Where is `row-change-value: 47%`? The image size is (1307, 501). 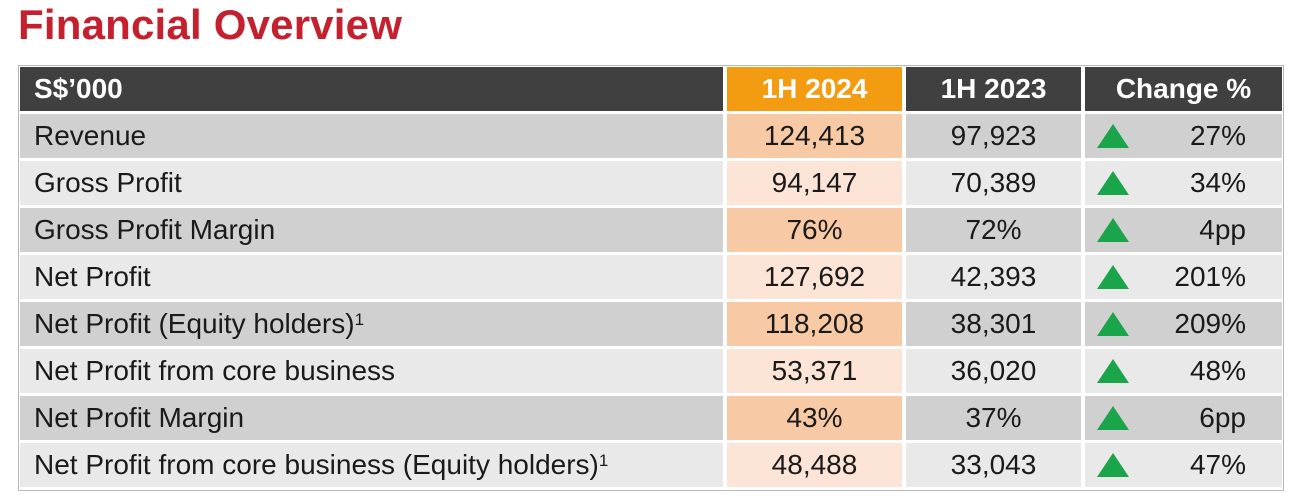
row-change-value: 47% is located at coordinates (1217, 464).